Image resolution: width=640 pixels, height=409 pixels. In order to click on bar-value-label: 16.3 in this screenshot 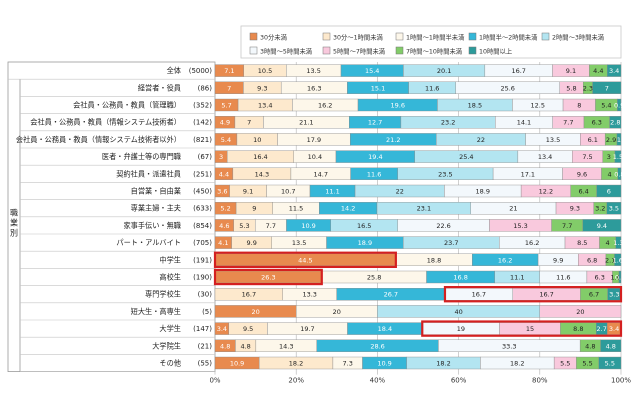, I will do `click(314, 88)`.